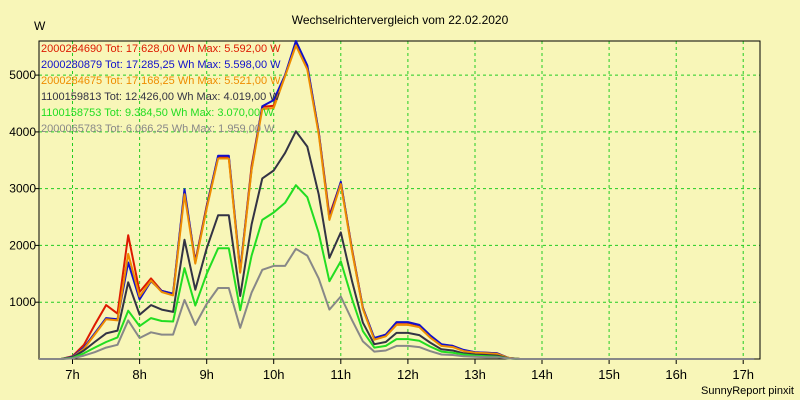 The image size is (800, 400). Describe the element at coordinates (400, 20) in the screenshot. I see `chart-title: Wechselrichtervergleich vom 22.02.2020` at that location.